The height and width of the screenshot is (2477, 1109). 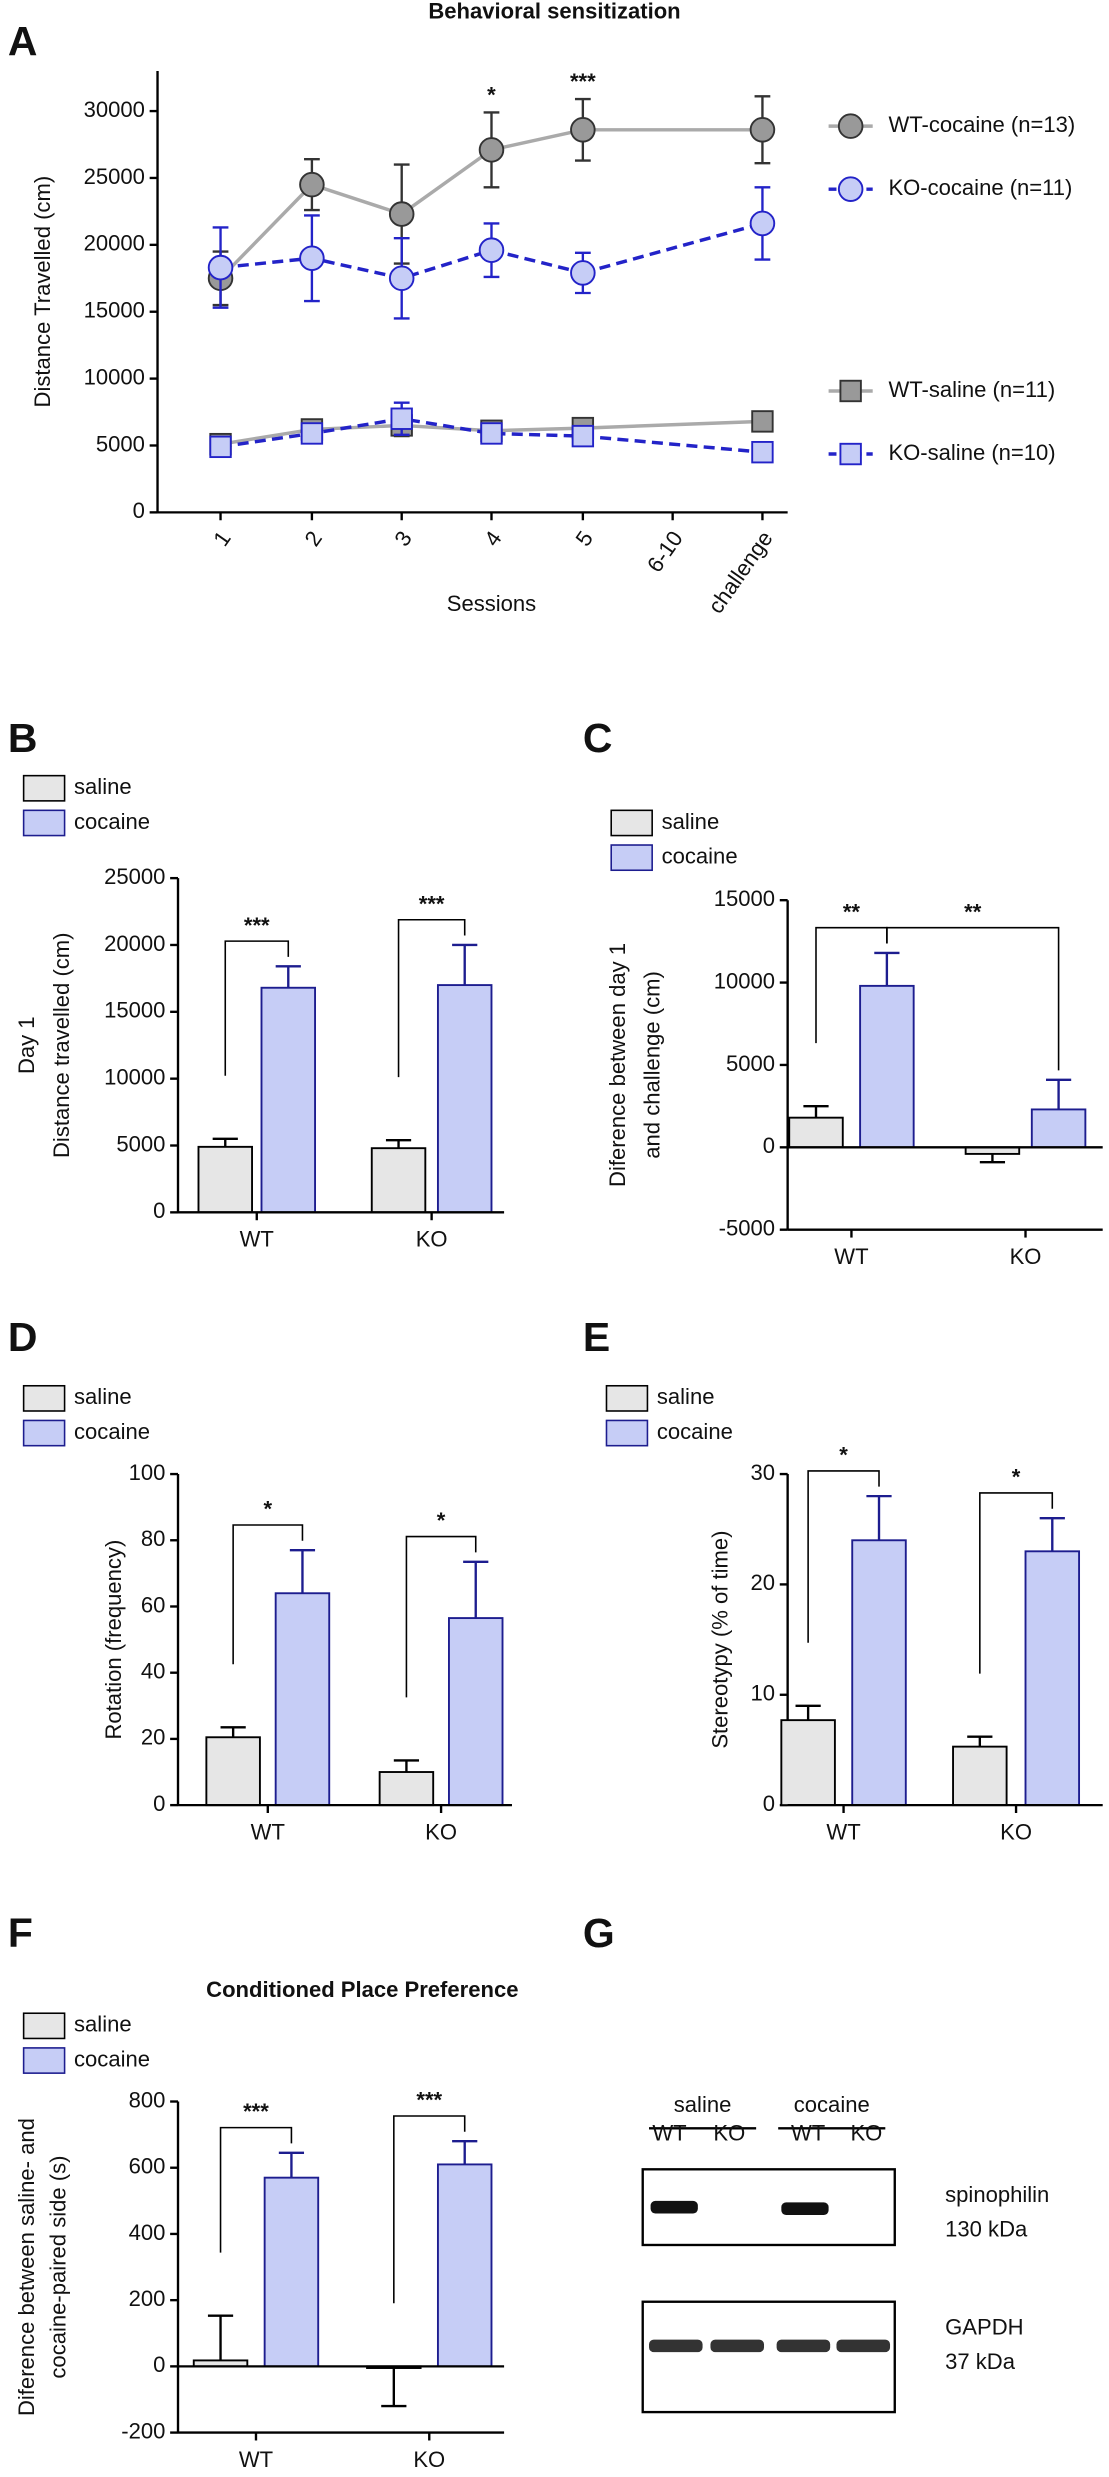 I want to click on y-axis-title: Day 1, so click(x=26, y=1045).